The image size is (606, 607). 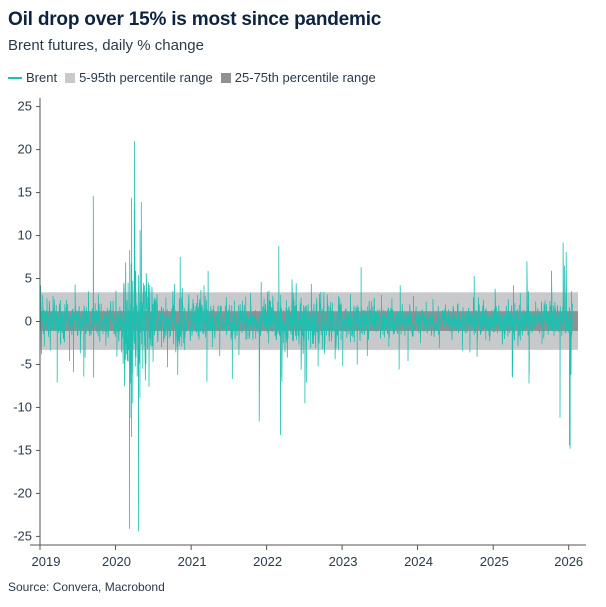 What do you see at coordinates (42, 77) in the screenshot?
I see `legend-label-brent: Brent` at bounding box center [42, 77].